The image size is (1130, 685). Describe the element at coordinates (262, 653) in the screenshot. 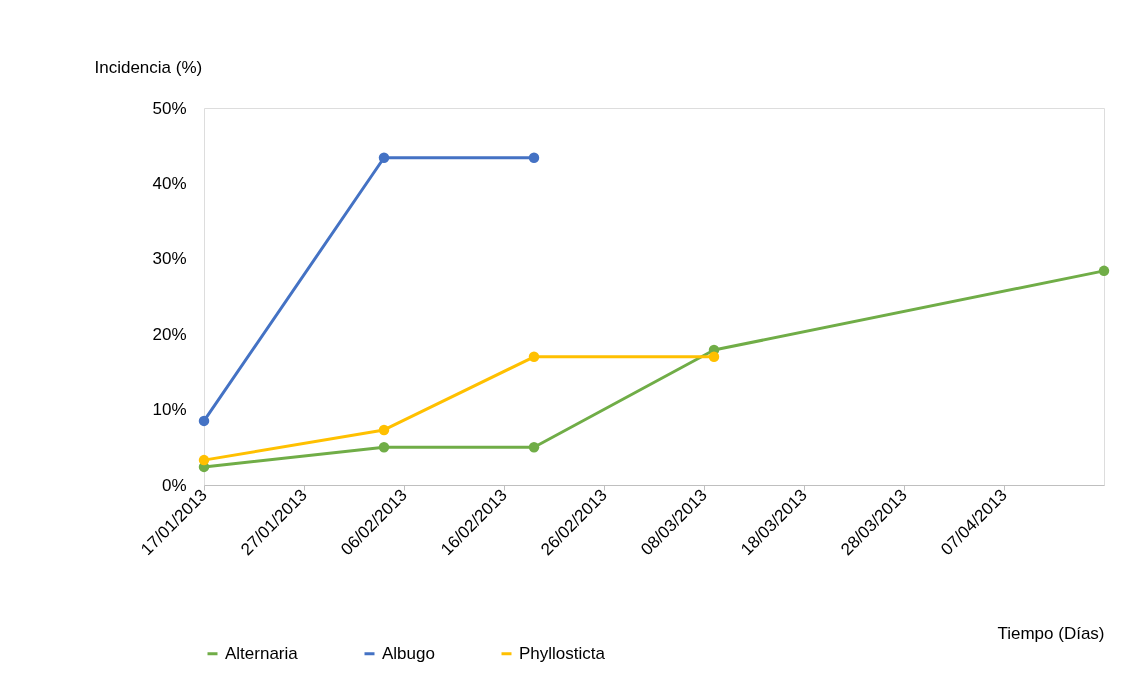

I see `legend-label: Alternaria` at that location.